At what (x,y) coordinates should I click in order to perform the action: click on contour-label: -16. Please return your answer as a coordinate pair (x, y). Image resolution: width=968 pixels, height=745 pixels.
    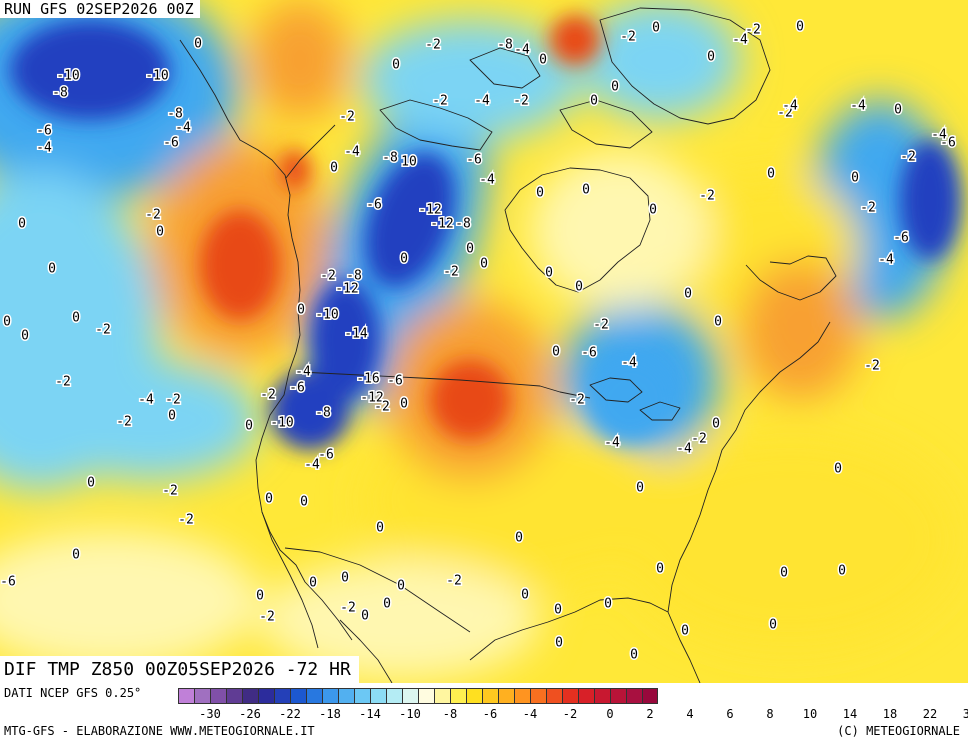
    Looking at the image, I should click on (367, 379).